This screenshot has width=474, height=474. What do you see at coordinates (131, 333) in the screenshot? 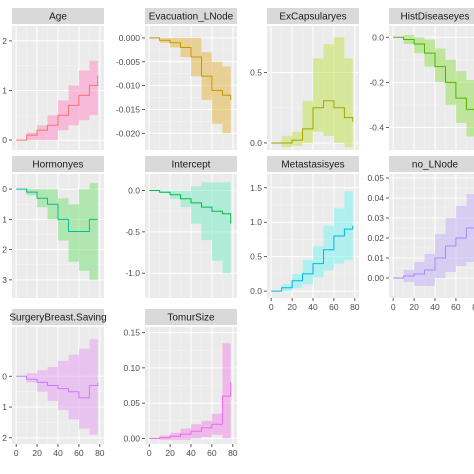
I see `y-tick-label: 0.15` at bounding box center [131, 333].